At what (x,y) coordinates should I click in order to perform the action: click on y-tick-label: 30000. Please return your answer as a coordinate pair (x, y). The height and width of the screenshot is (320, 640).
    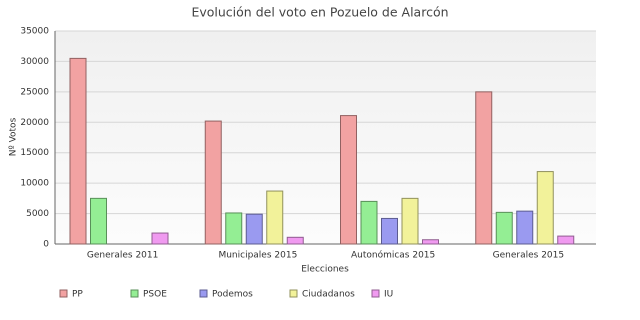
    Looking at the image, I should click on (34, 62).